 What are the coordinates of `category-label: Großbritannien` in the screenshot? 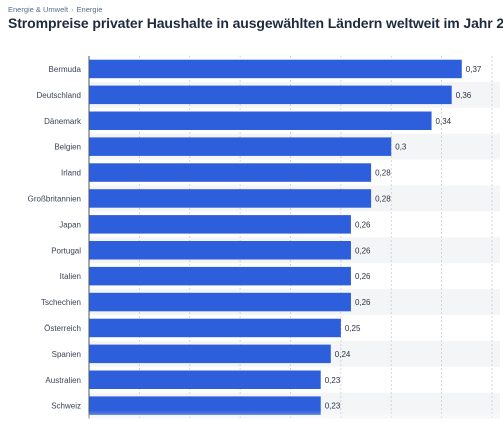 It's located at (54, 198).